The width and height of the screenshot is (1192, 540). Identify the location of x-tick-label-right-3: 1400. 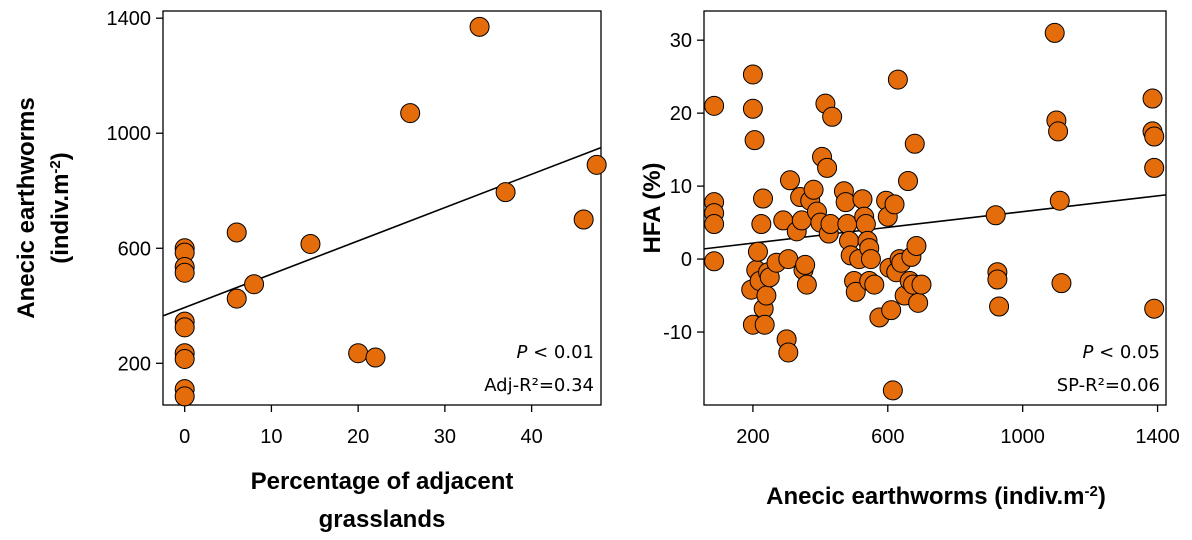
(1157, 437).